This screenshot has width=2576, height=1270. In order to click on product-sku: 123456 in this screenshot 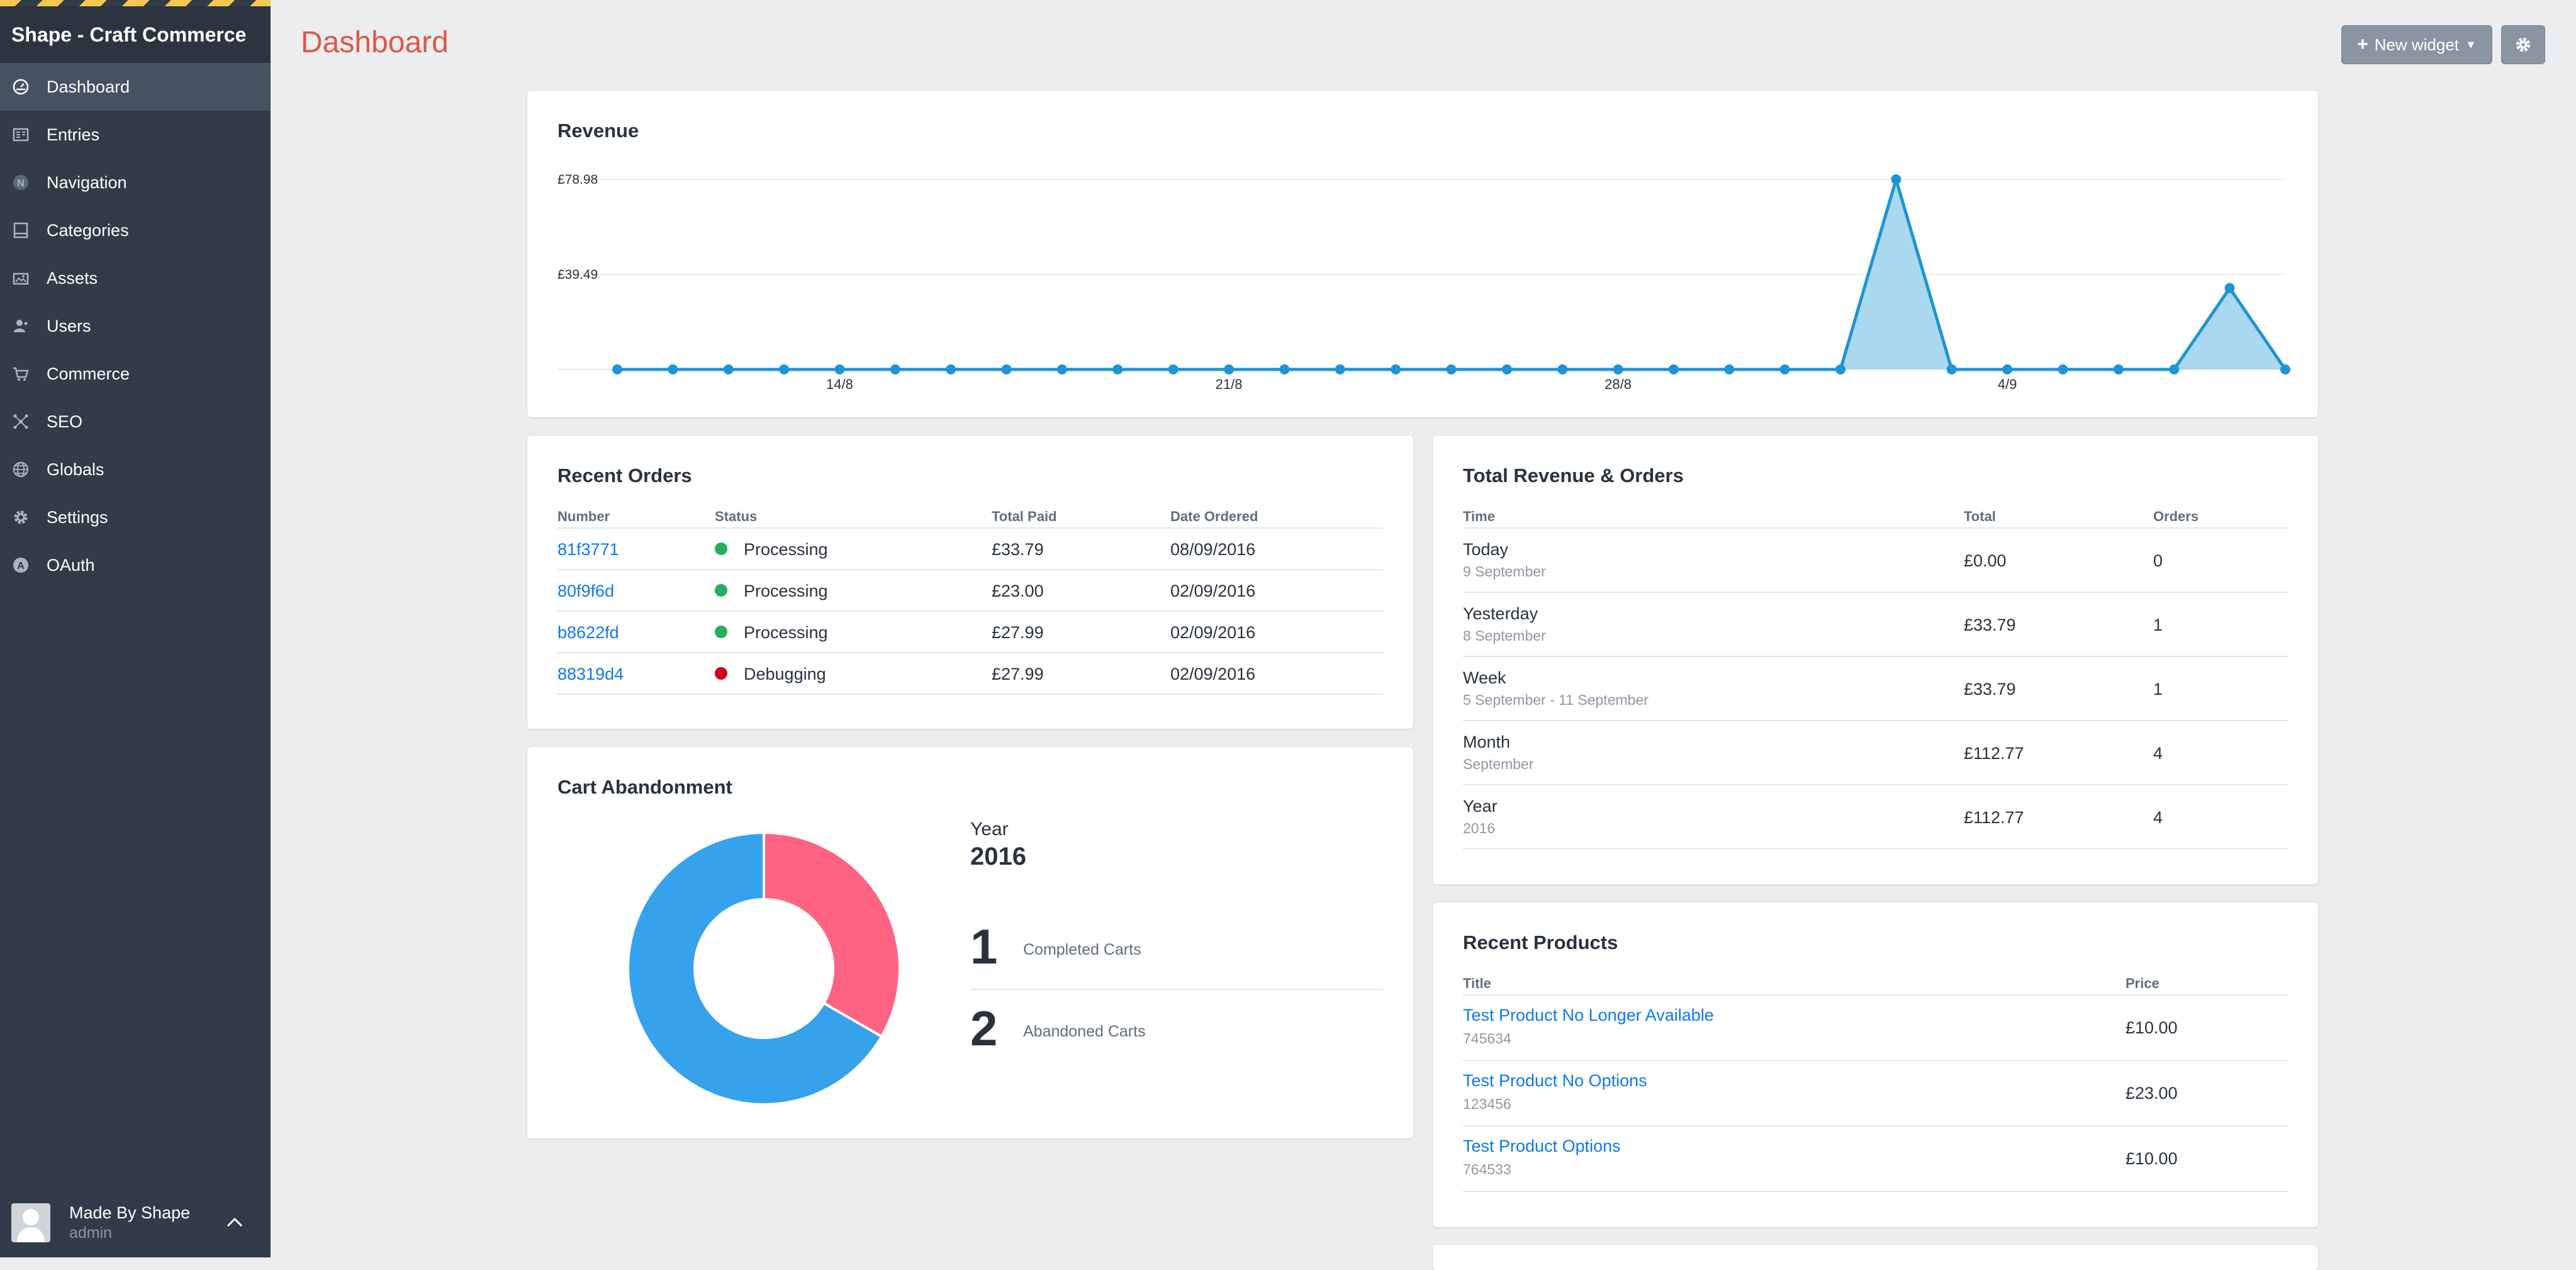, I will do `click(1487, 1104)`.